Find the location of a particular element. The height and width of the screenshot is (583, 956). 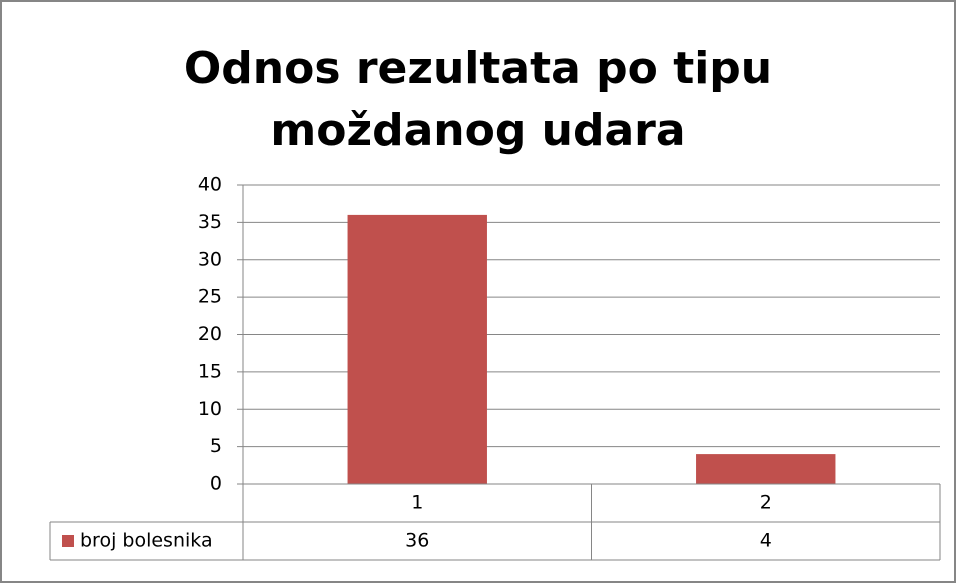

y-tick-label: 35 is located at coordinates (210, 222).